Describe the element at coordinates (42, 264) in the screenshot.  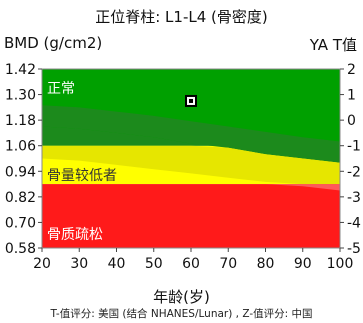
I see `x-tick-label-0: 20` at that location.